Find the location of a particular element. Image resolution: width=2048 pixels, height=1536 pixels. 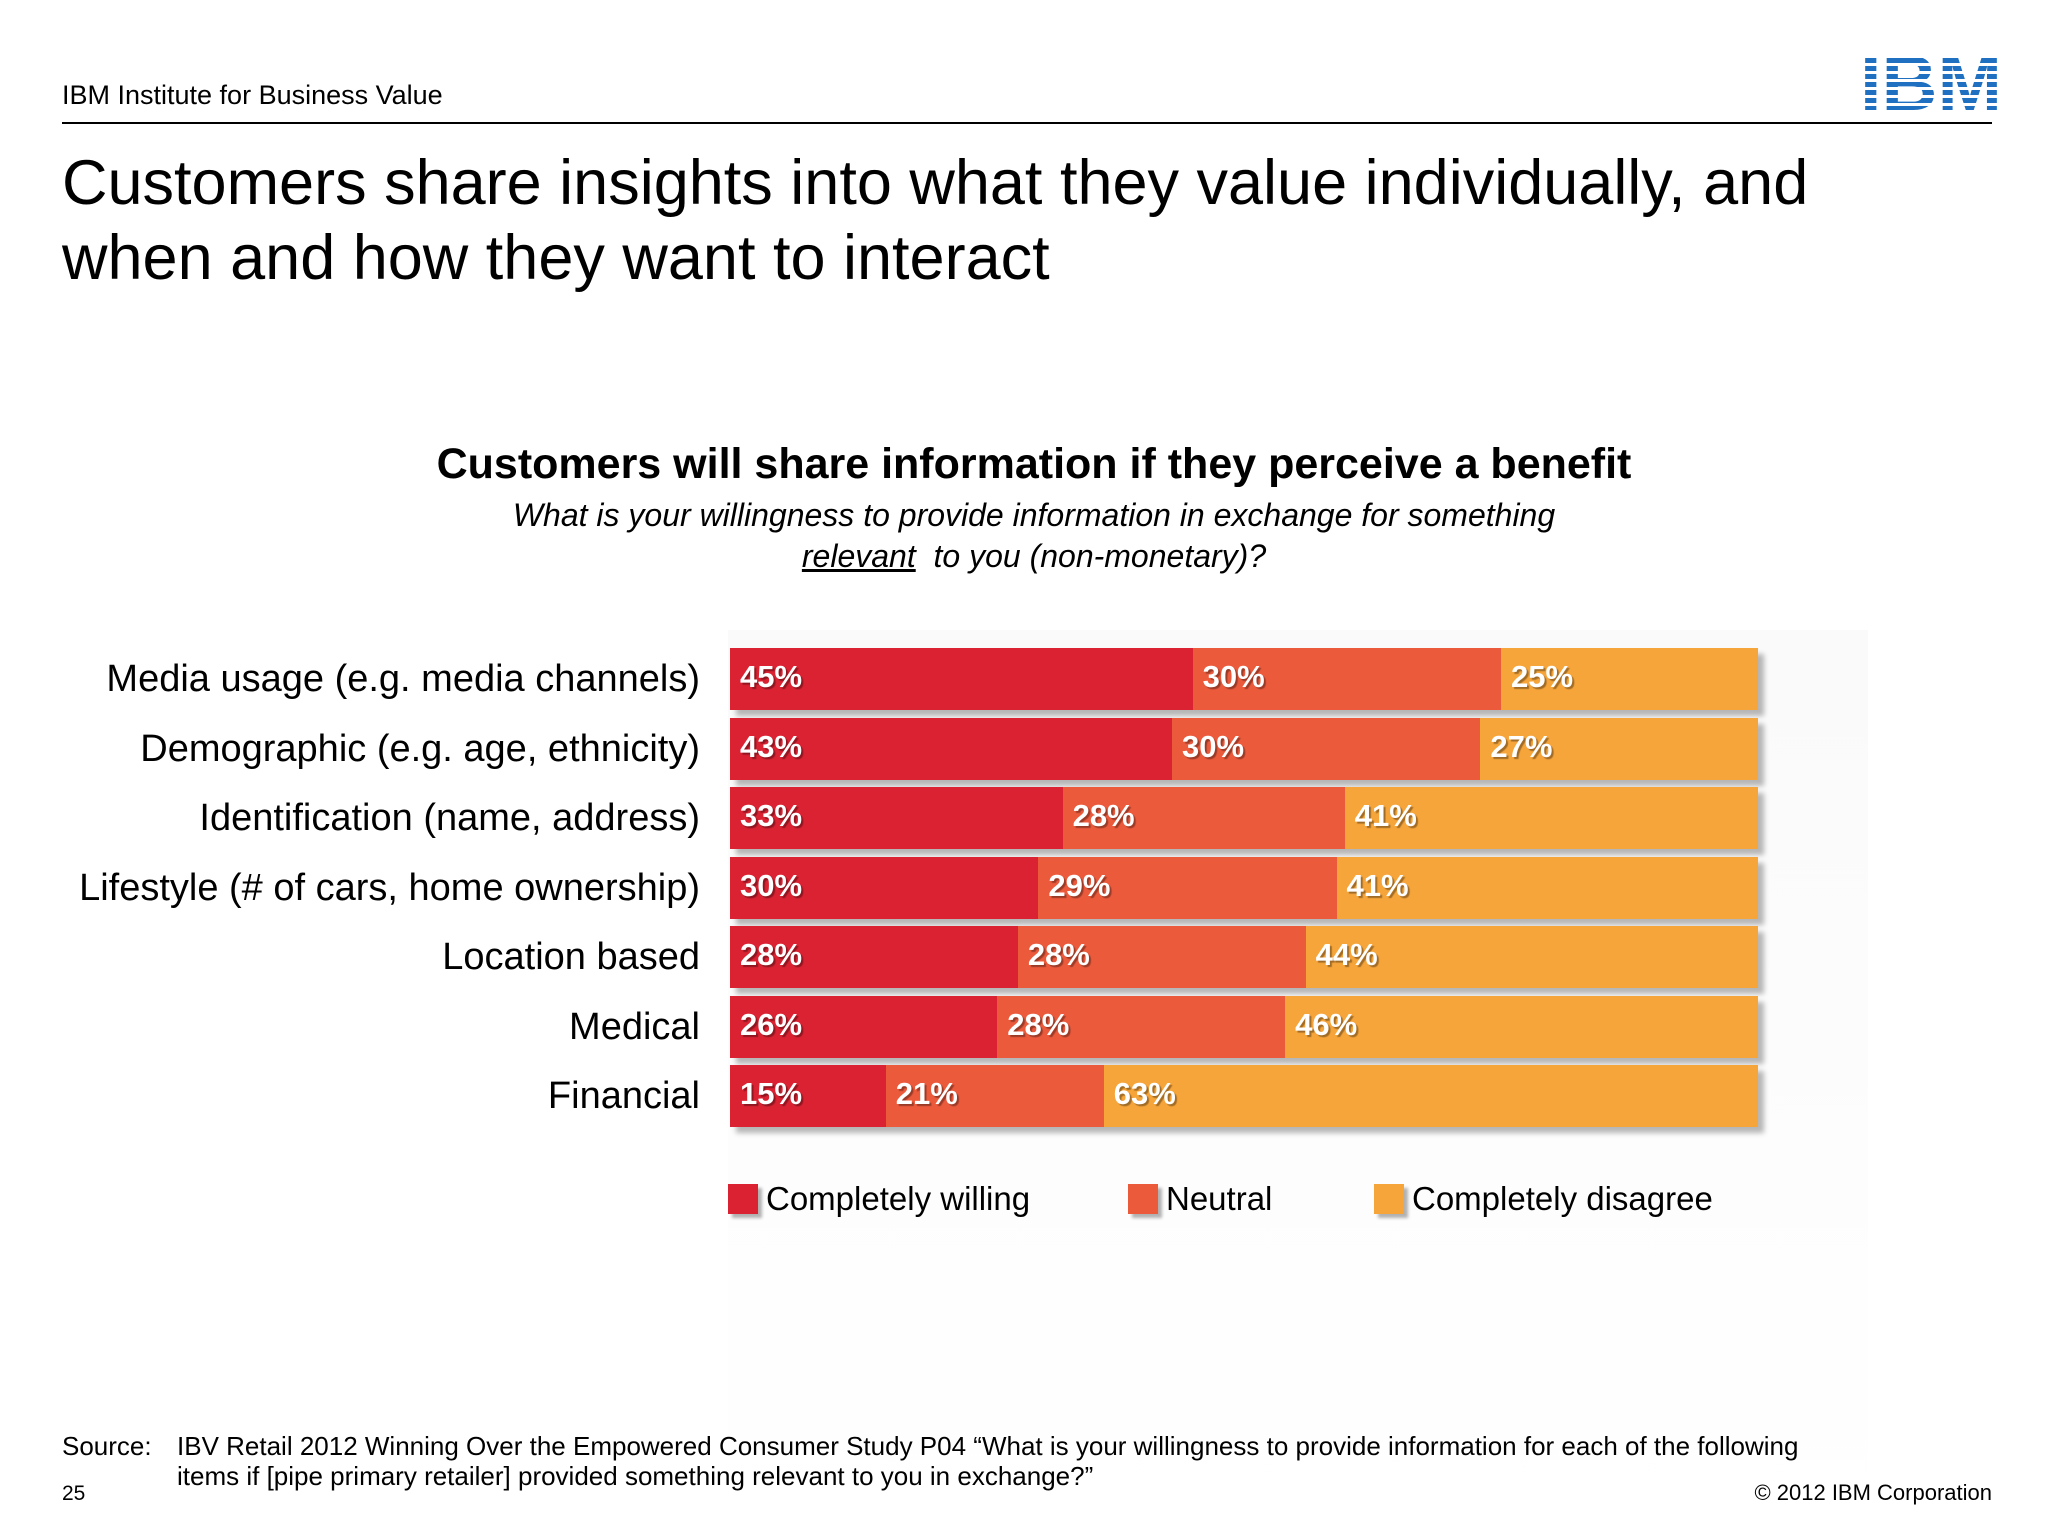

bar-segment: 43% is located at coordinates (951, 749).